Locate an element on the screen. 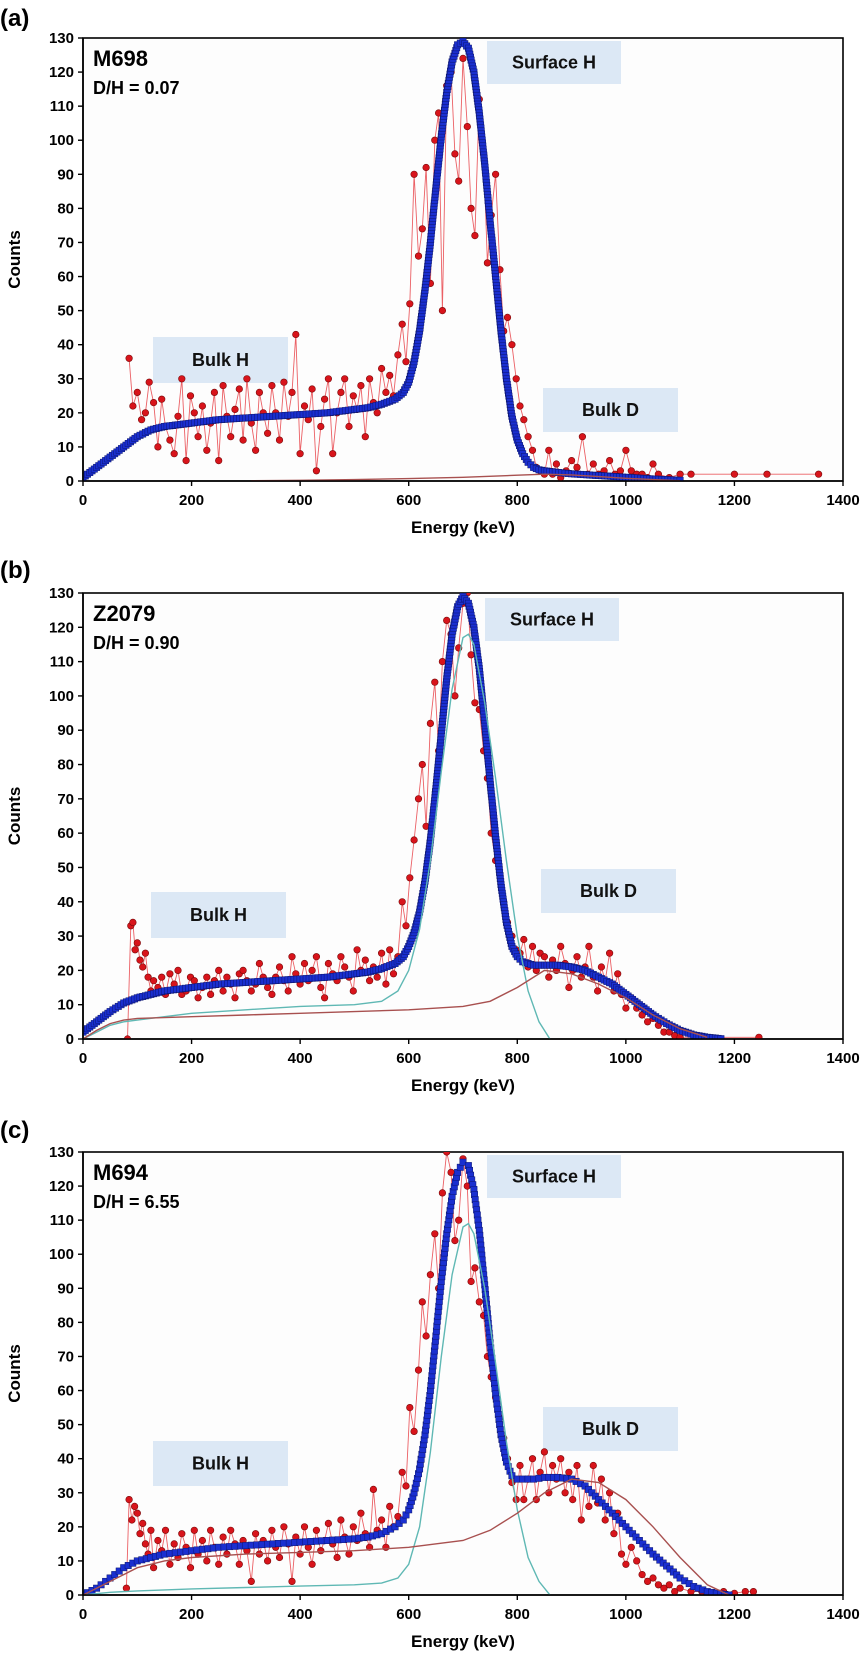 The image size is (868, 1664). x-tick-label: 200 is located at coordinates (191, 500).